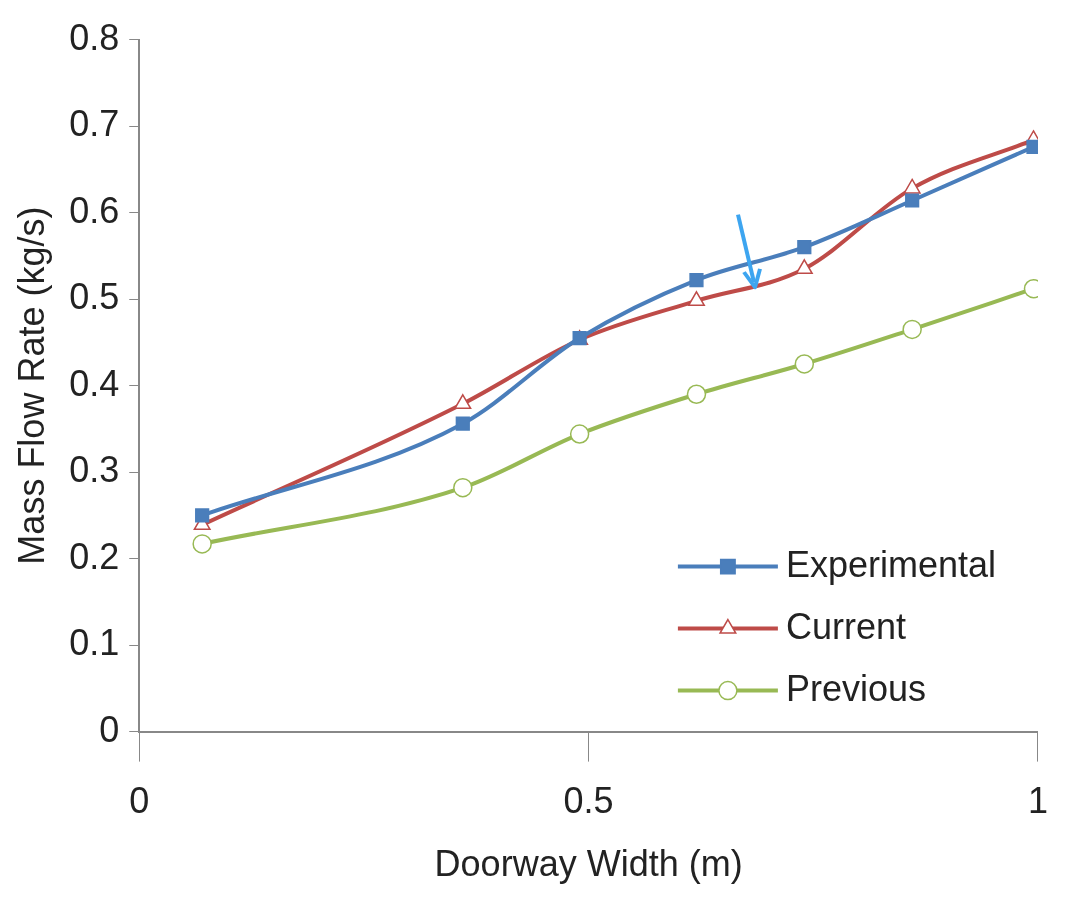 This screenshot has width=1078, height=904. What do you see at coordinates (890, 564) in the screenshot?
I see `legend-label: Experimental` at bounding box center [890, 564].